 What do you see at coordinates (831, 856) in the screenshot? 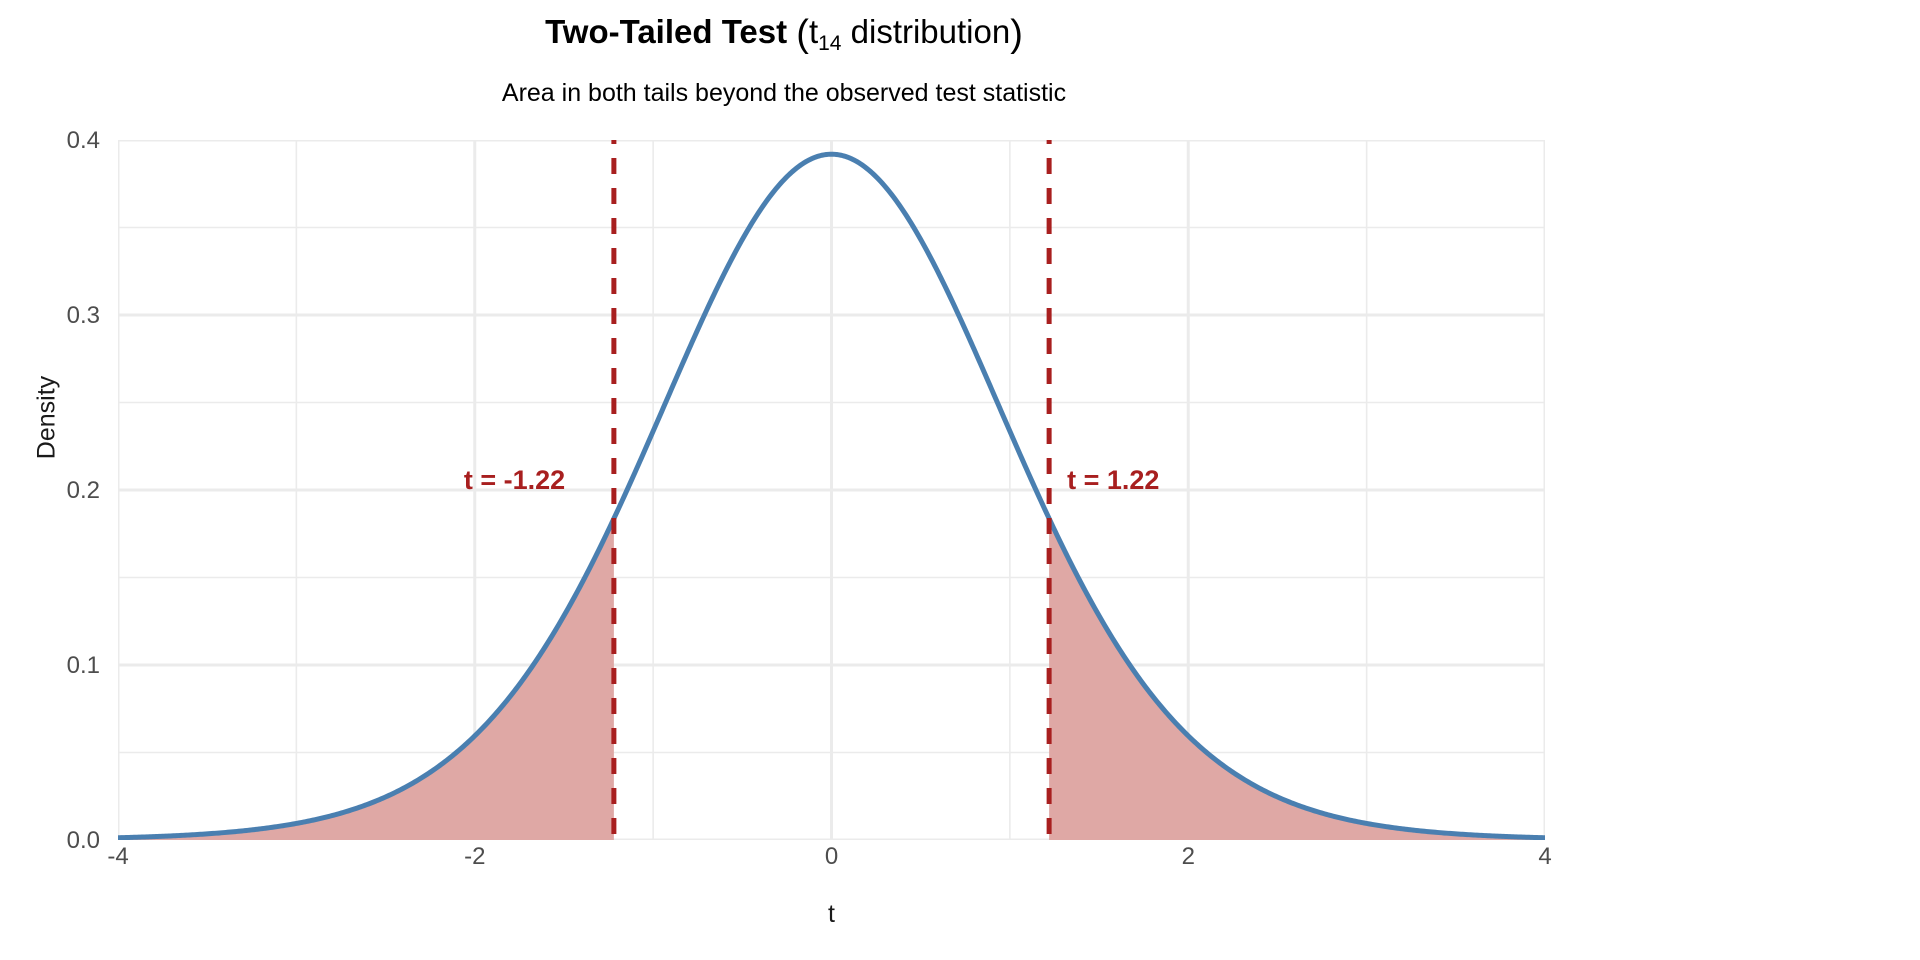
I see `x-tick-label: 0` at bounding box center [831, 856].